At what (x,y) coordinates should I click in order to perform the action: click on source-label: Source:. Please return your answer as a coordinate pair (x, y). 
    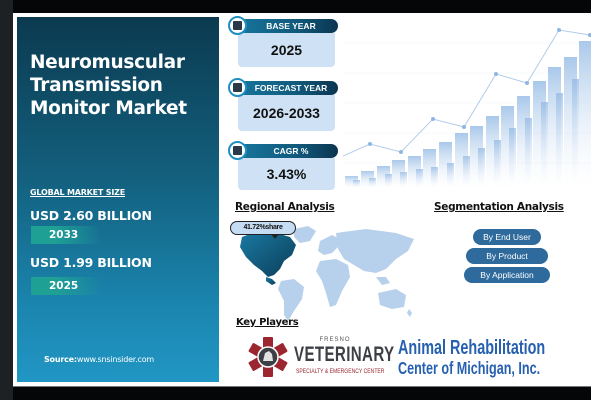
    Looking at the image, I should click on (60, 359).